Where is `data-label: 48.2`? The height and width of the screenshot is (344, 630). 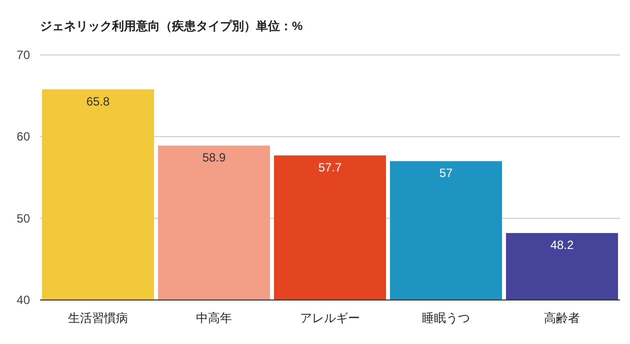 data-label: 48.2 is located at coordinates (562, 245).